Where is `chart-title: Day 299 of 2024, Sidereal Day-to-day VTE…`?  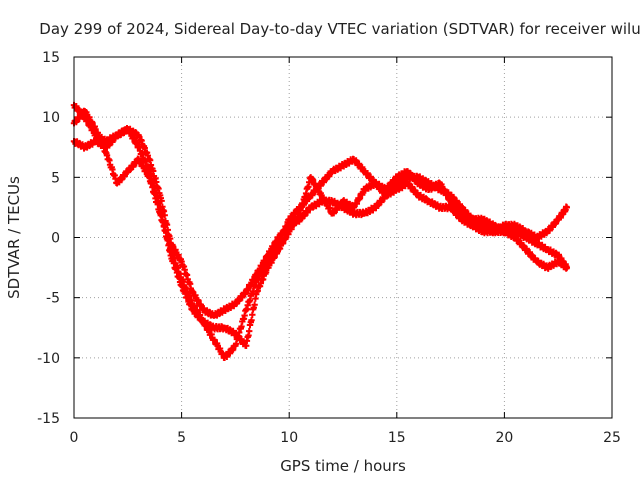 chart-title: Day 299 of 2024, Sidereal Day-to-day VTE… is located at coordinates (339, 29).